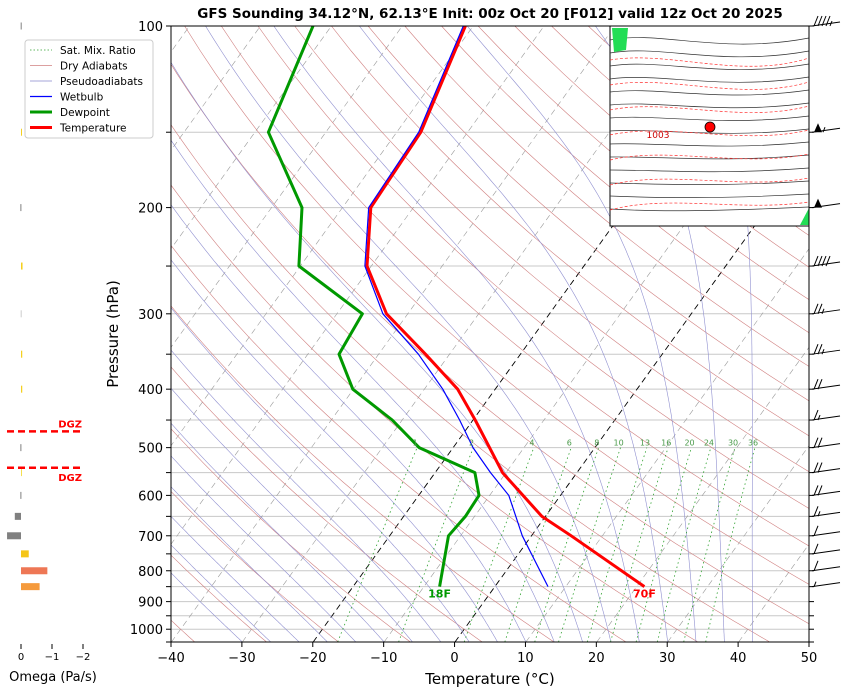 The height and width of the screenshot is (693, 849). I want to click on mixing-ratio-label: 10, so click(619, 443).